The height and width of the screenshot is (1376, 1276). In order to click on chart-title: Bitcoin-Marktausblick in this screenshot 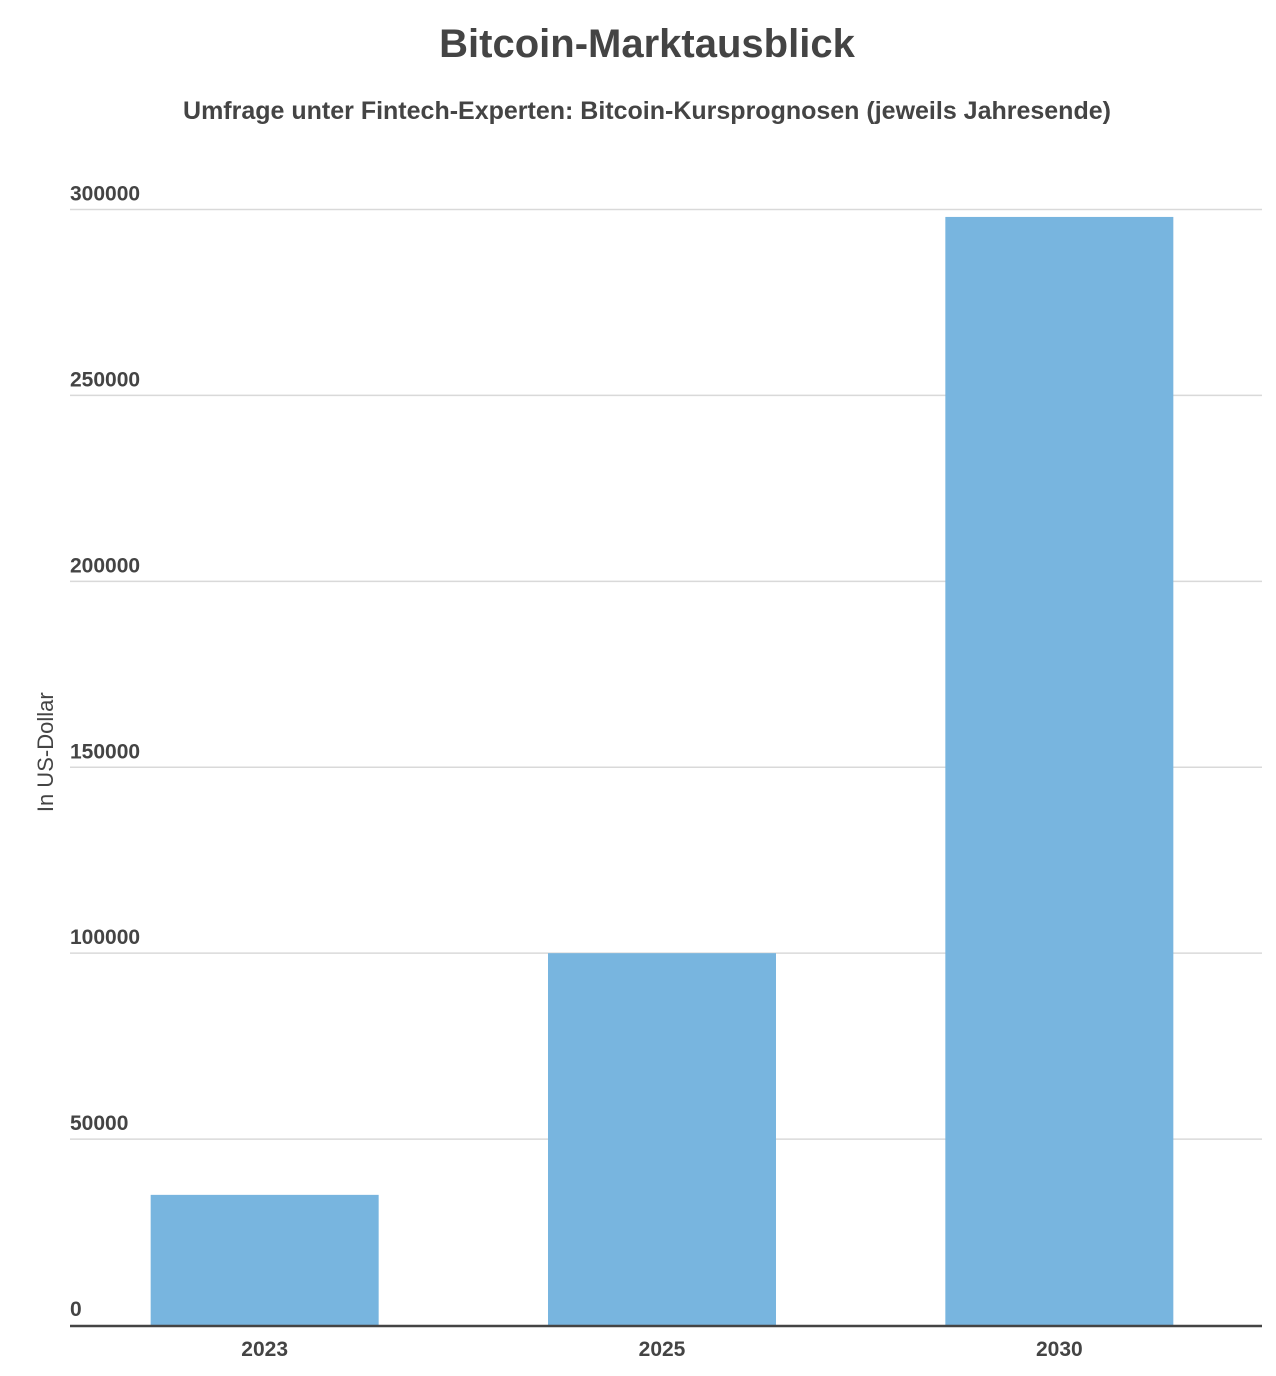, I will do `click(647, 44)`.